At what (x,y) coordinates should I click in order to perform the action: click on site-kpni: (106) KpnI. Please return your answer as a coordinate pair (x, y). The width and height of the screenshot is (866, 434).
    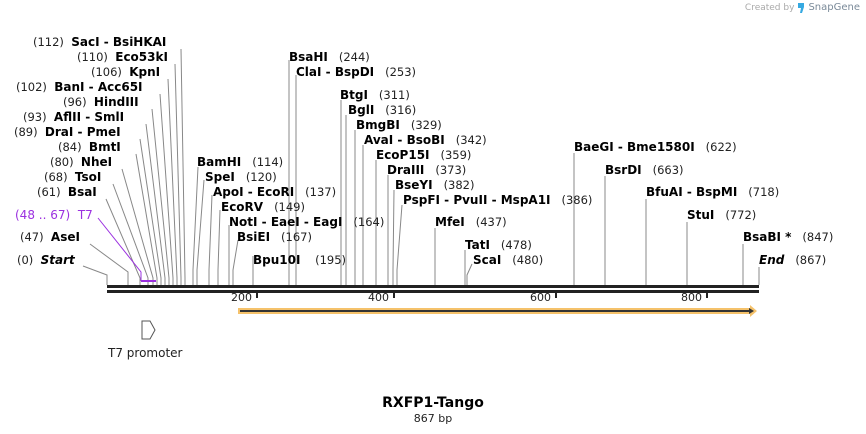
    Looking at the image, I should click on (125, 72).